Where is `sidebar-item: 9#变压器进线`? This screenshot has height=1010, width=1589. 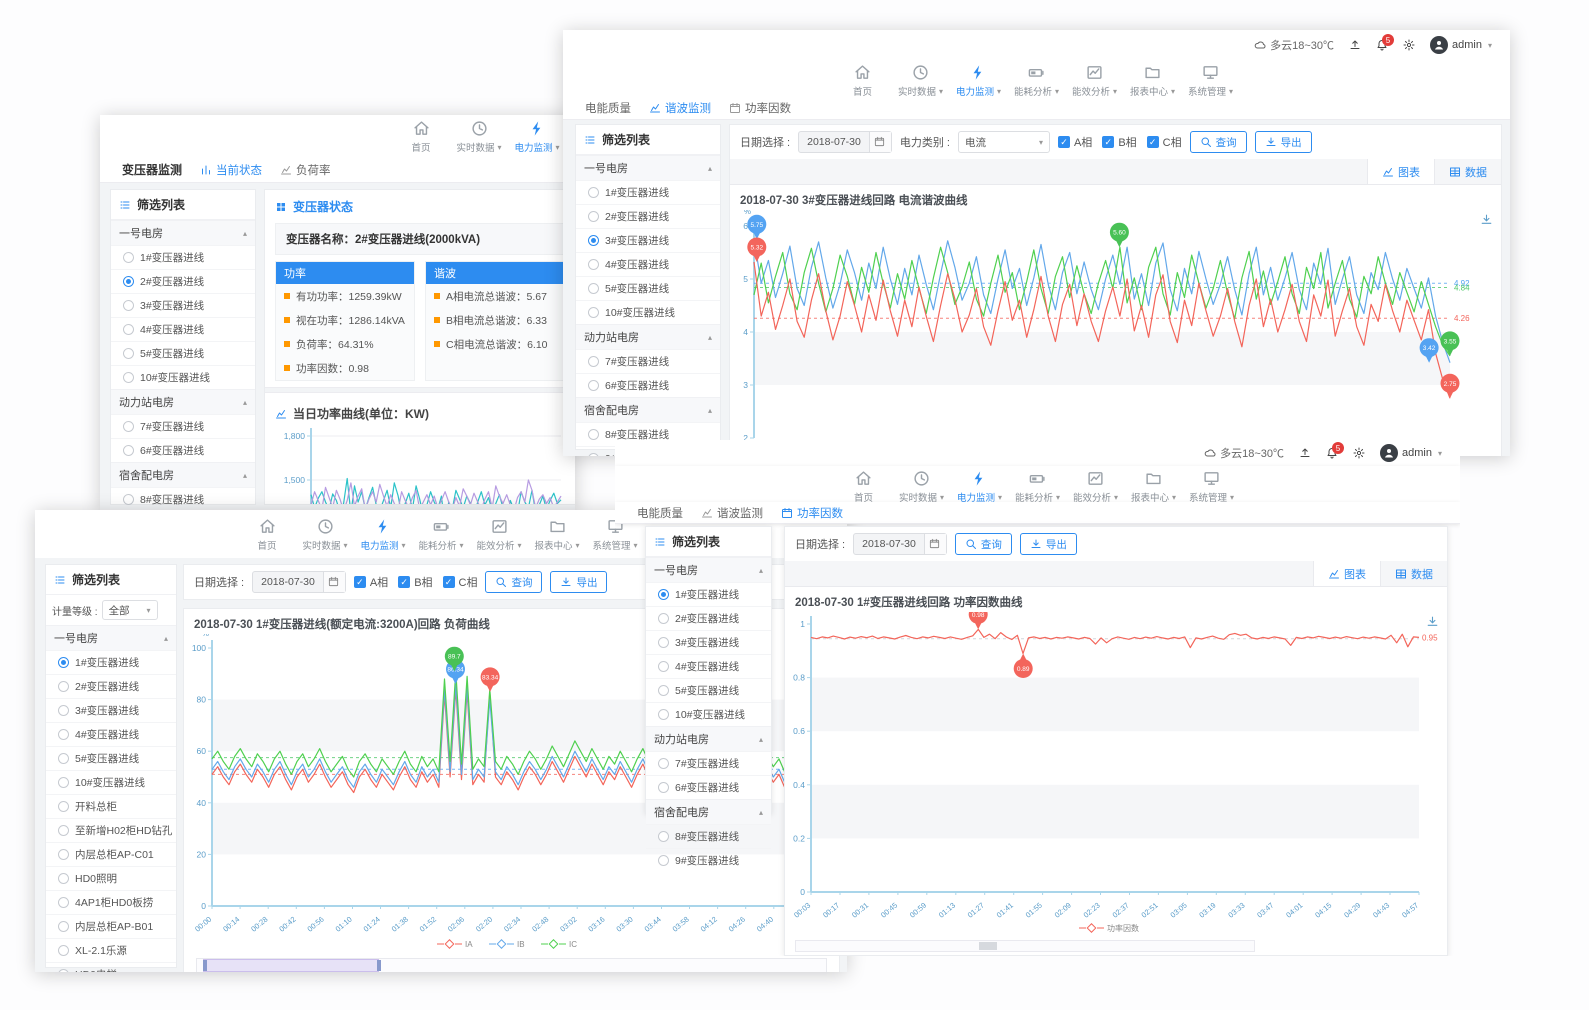
sidebar-item: 9#变压器进线 is located at coordinates (708, 860).